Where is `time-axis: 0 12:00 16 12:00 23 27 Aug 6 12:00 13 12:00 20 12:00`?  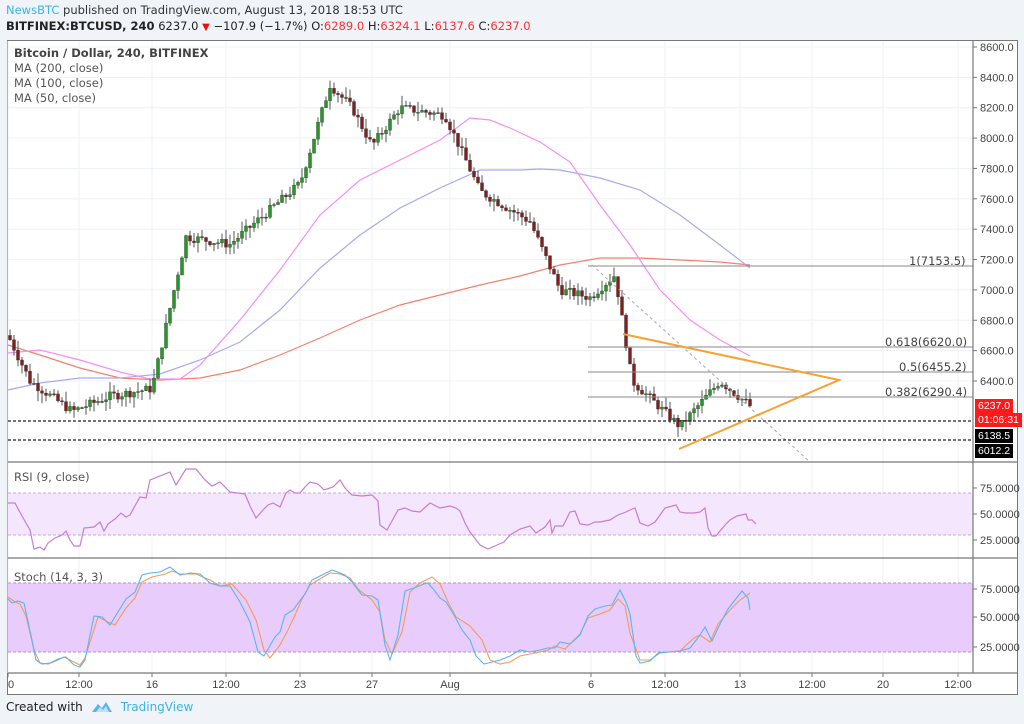 time-axis: 0 12:00 16 12:00 23 27 Aug 6 12:00 13 12:00 20 12:00 is located at coordinates (489, 682).